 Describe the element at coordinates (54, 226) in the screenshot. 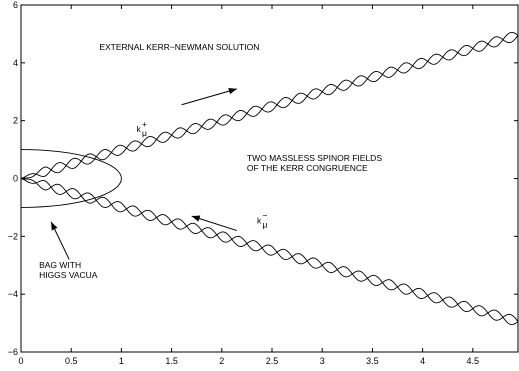

I see `arrow-bag-head` at that location.